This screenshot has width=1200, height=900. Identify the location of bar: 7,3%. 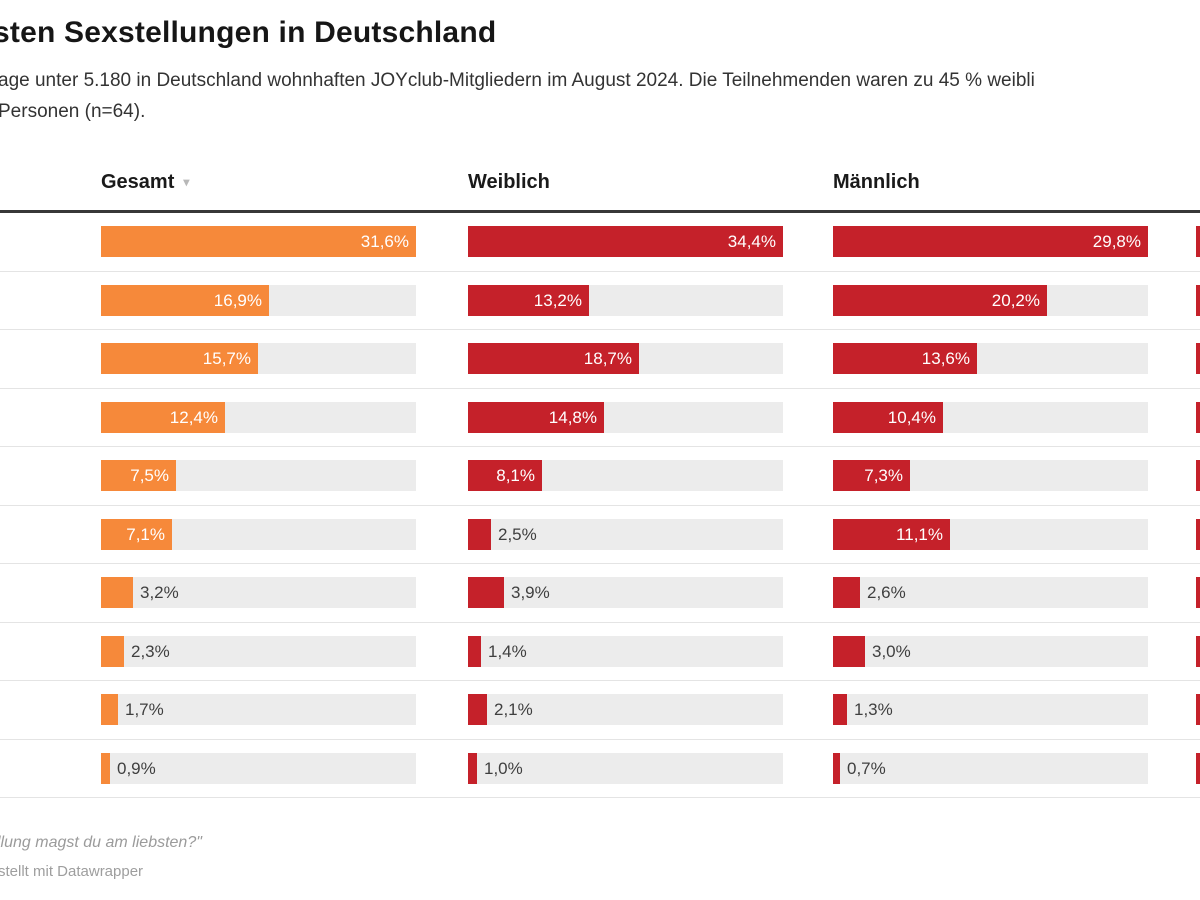
(871, 475).